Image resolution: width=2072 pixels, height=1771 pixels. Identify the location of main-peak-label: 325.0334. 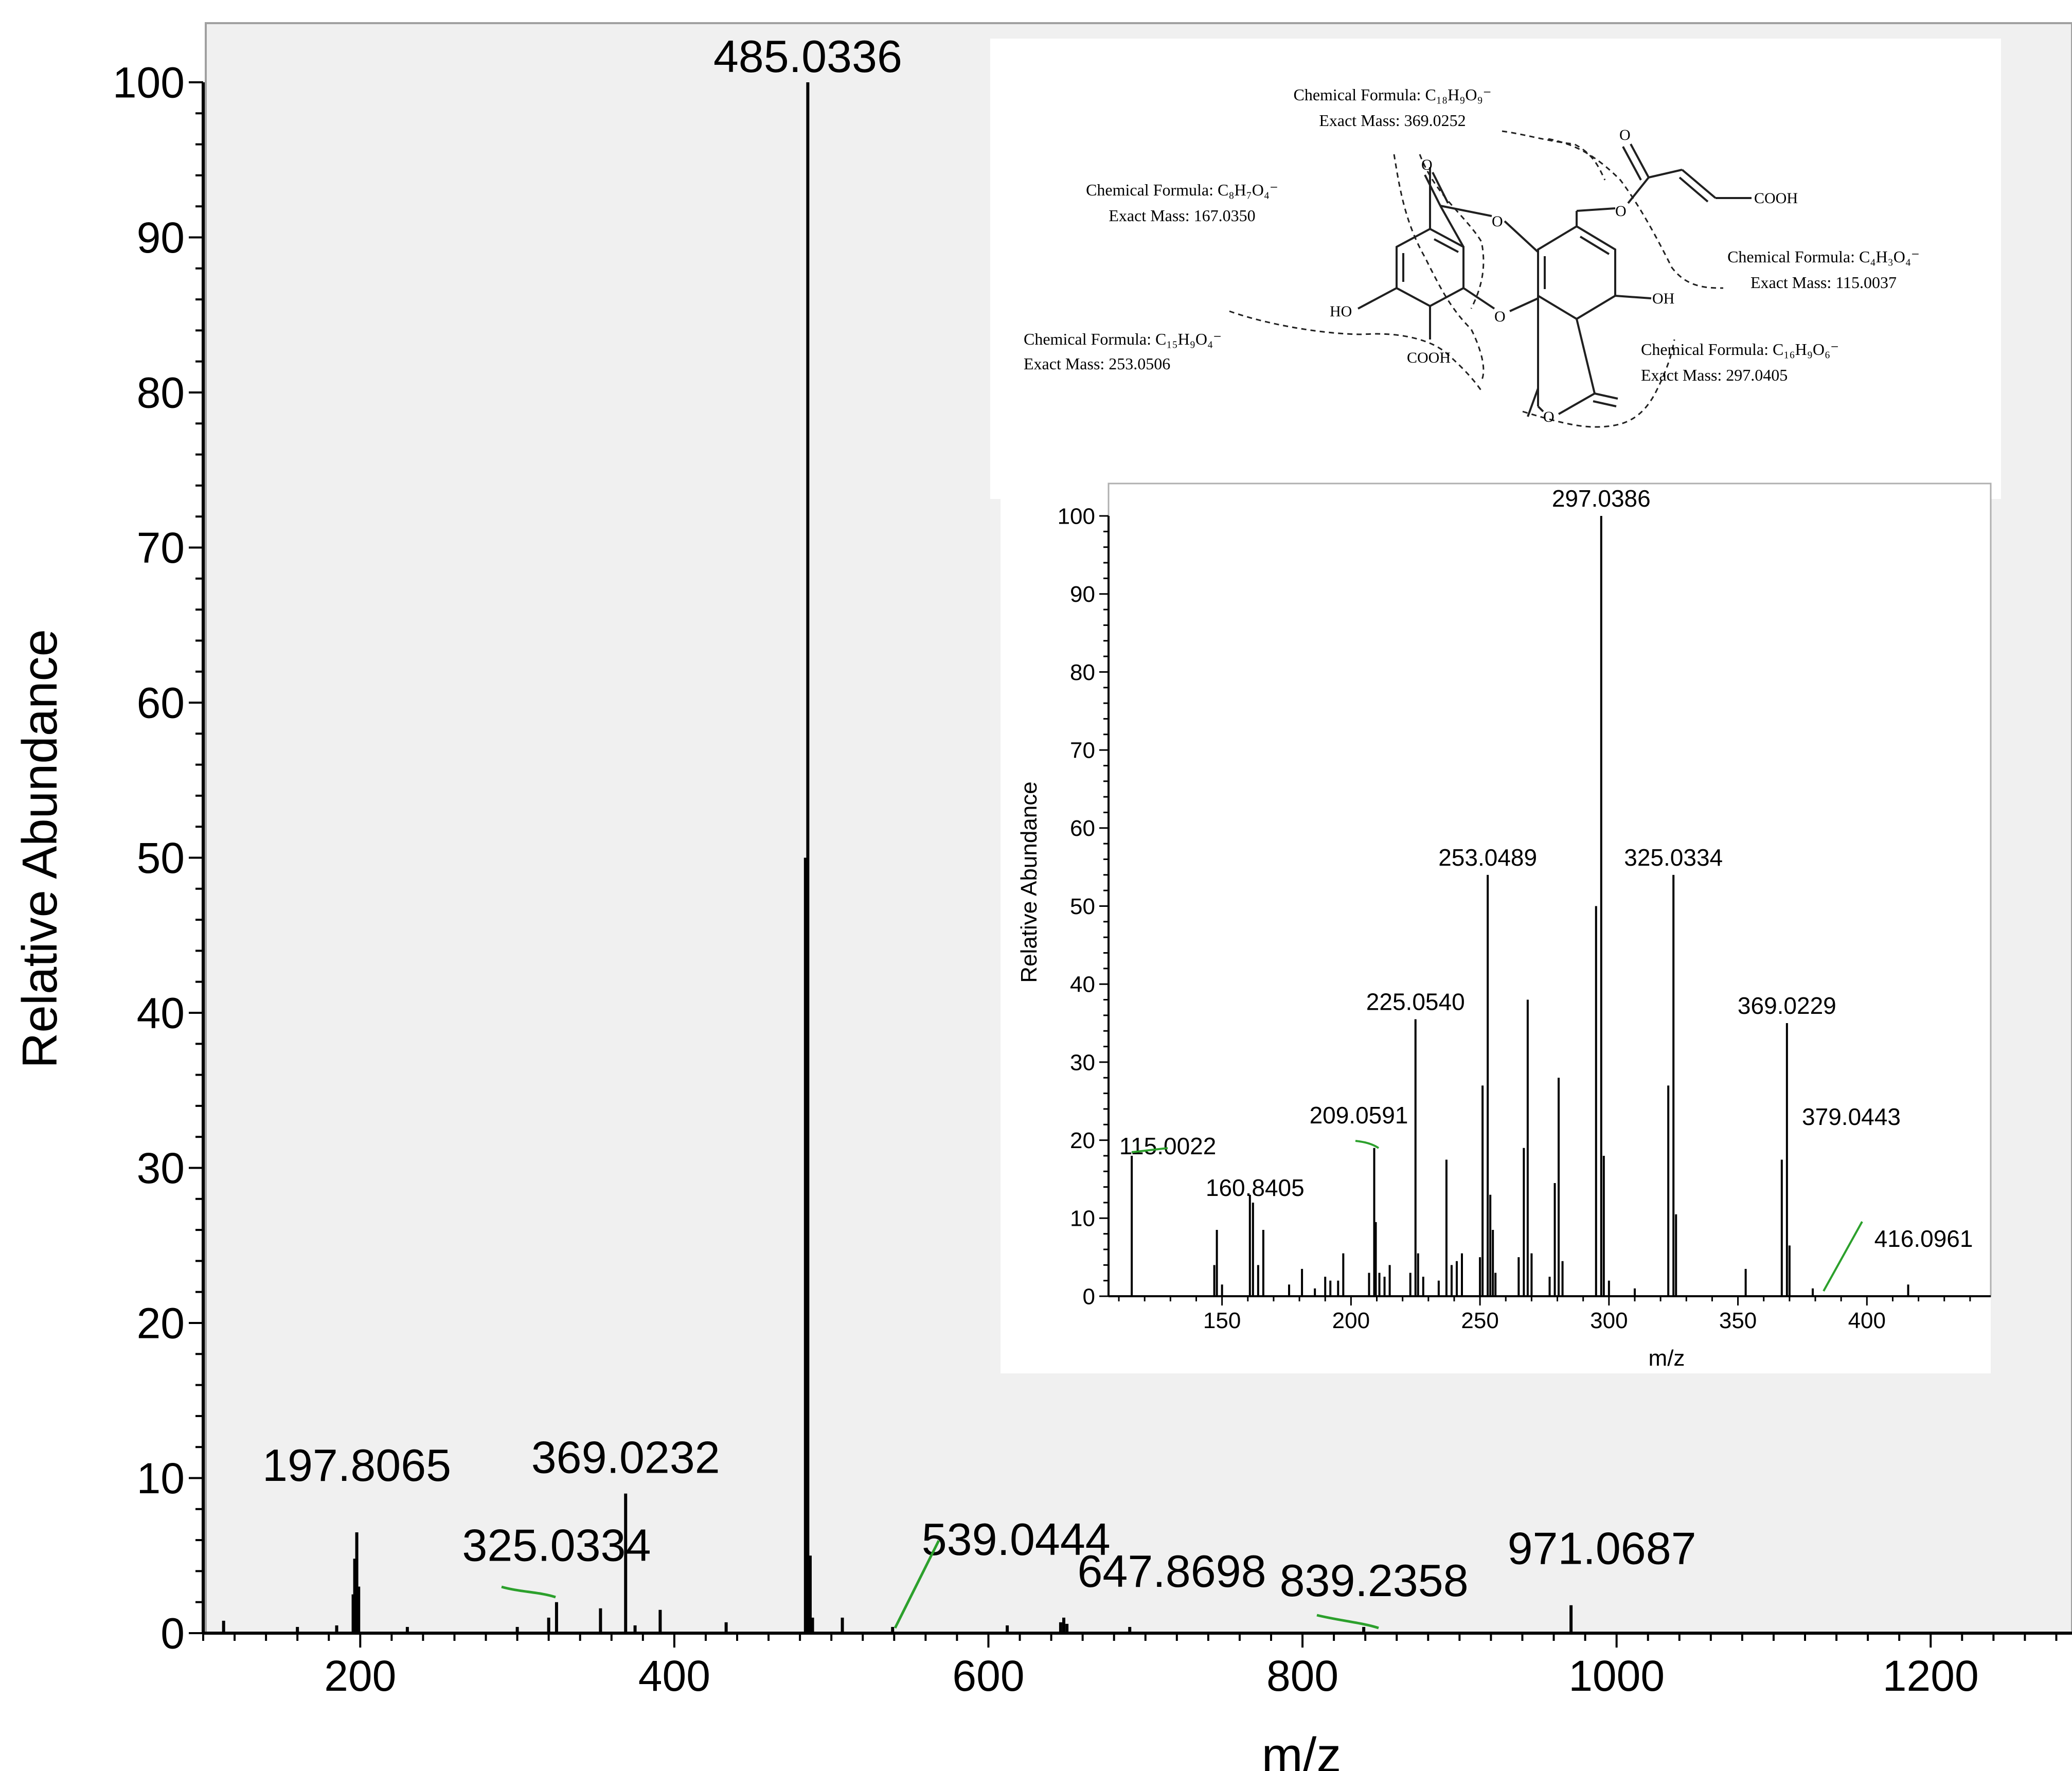
(556, 1545).